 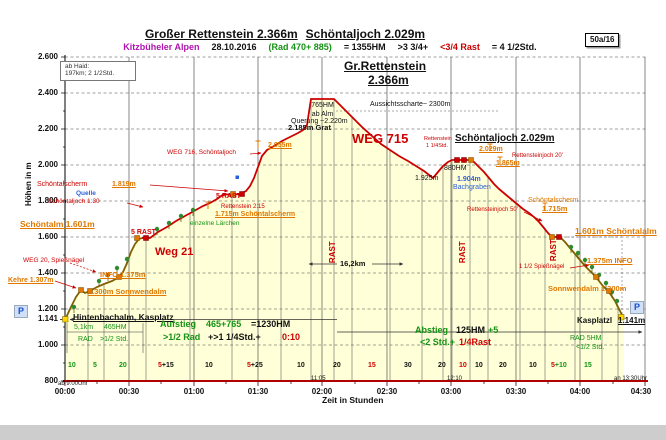 I want to click on rast-vertical-alm: RAST, so click(x=553, y=250).